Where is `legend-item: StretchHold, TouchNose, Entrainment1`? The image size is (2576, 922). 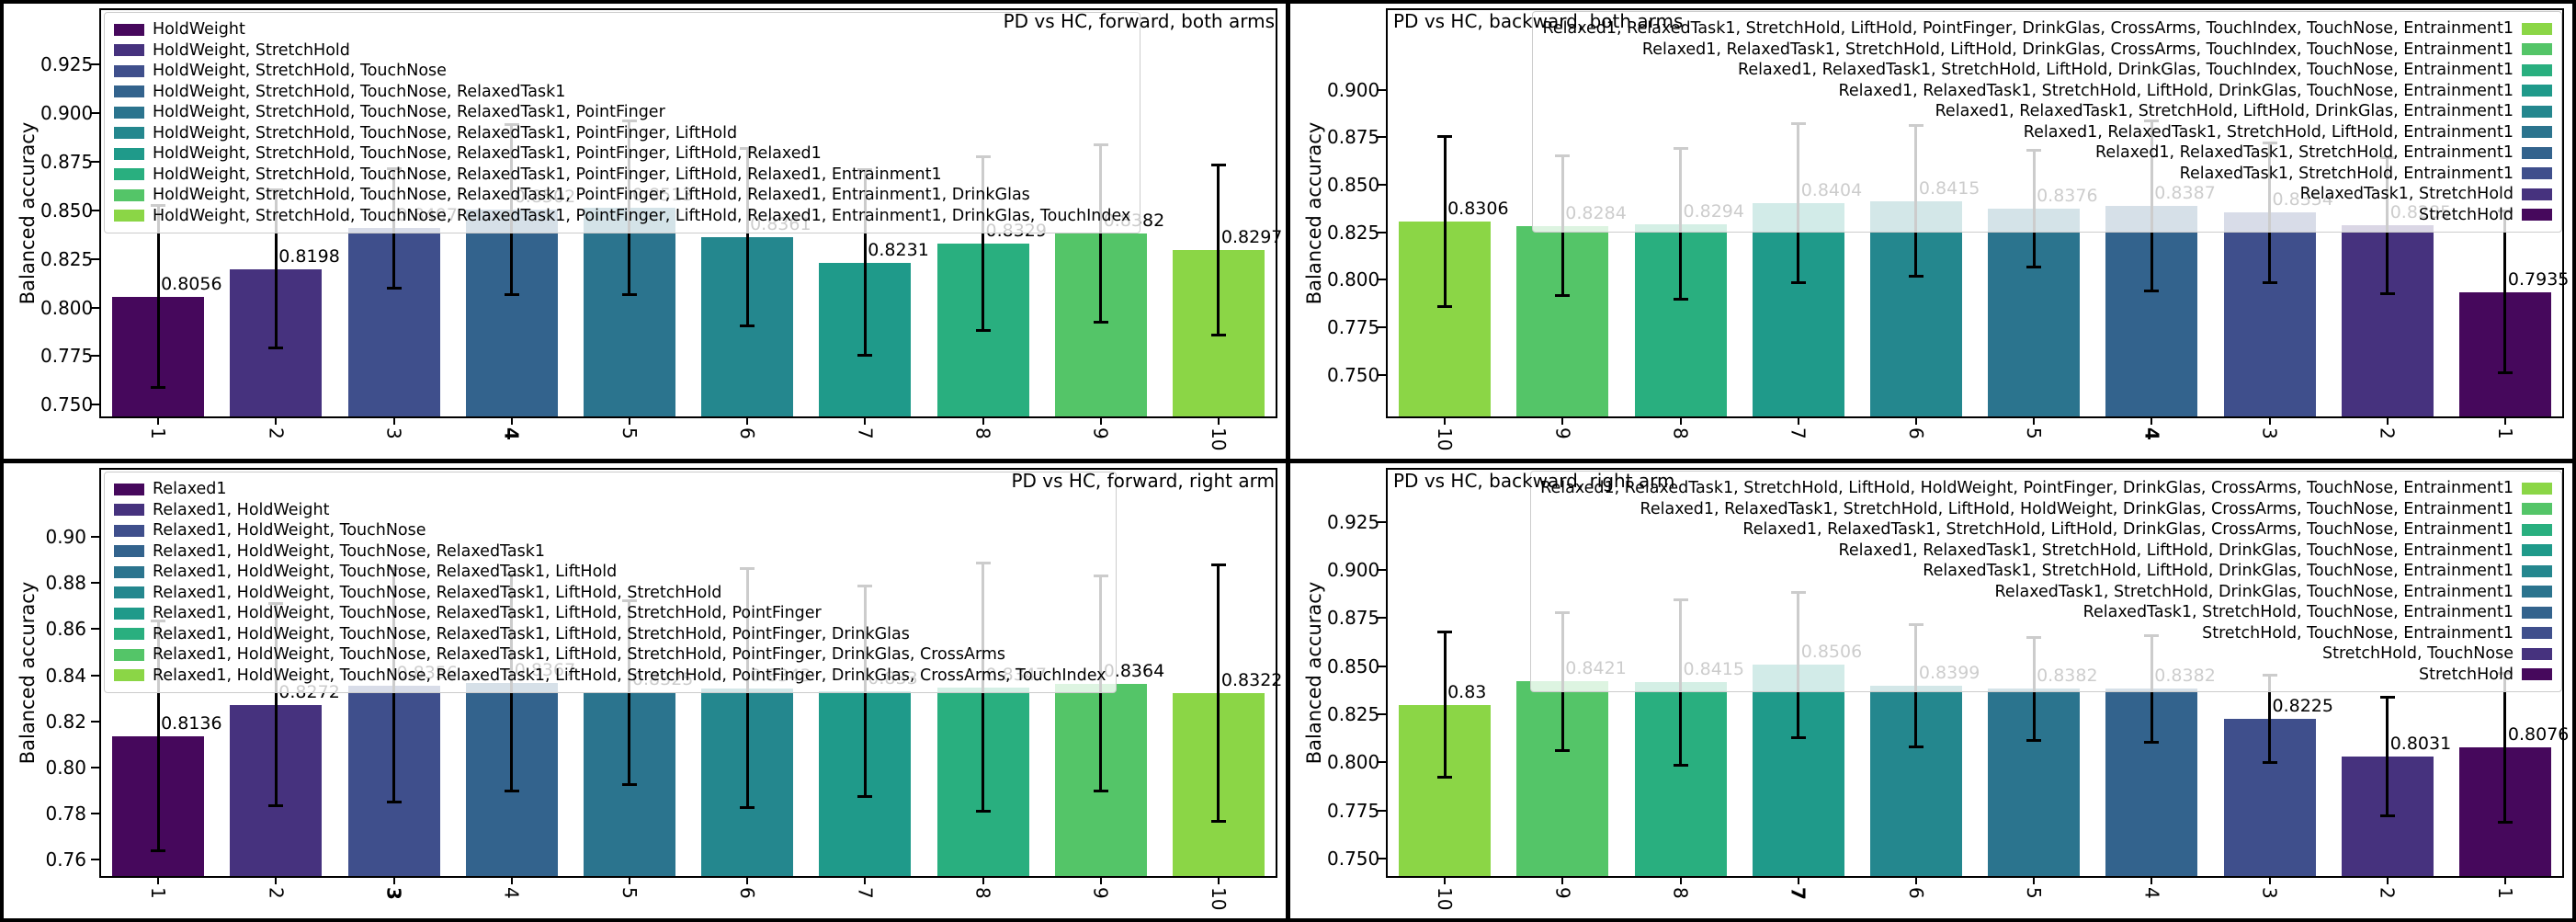
legend-item: StretchHold, TouchNose, Entrainment1 is located at coordinates (2046, 633).